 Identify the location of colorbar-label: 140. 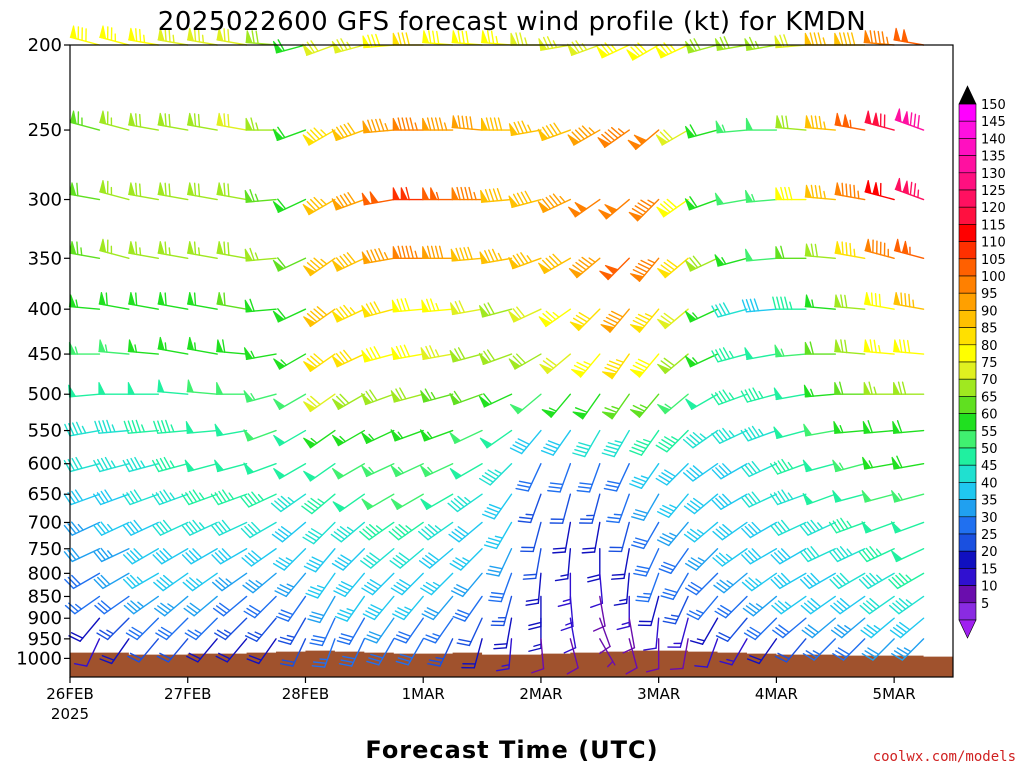
(993, 139).